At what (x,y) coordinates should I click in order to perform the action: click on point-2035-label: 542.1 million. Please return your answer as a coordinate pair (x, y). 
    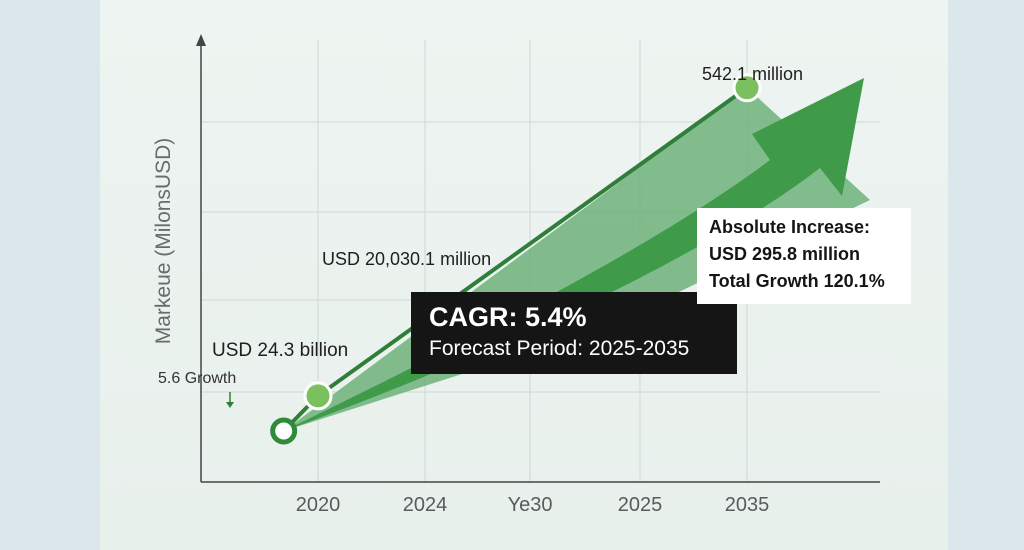
    Looking at the image, I should click on (753, 74).